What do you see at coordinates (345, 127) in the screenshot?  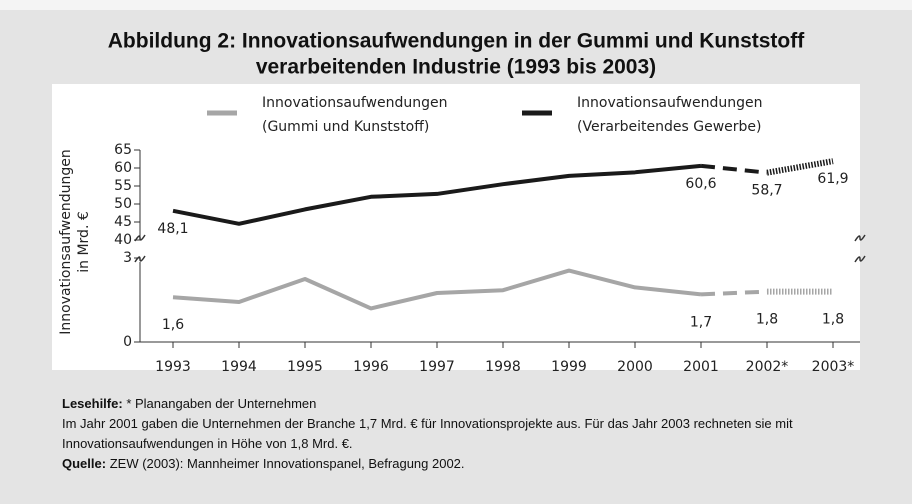 I see `legend-label: (Gummi und Kunststoff)` at bounding box center [345, 127].